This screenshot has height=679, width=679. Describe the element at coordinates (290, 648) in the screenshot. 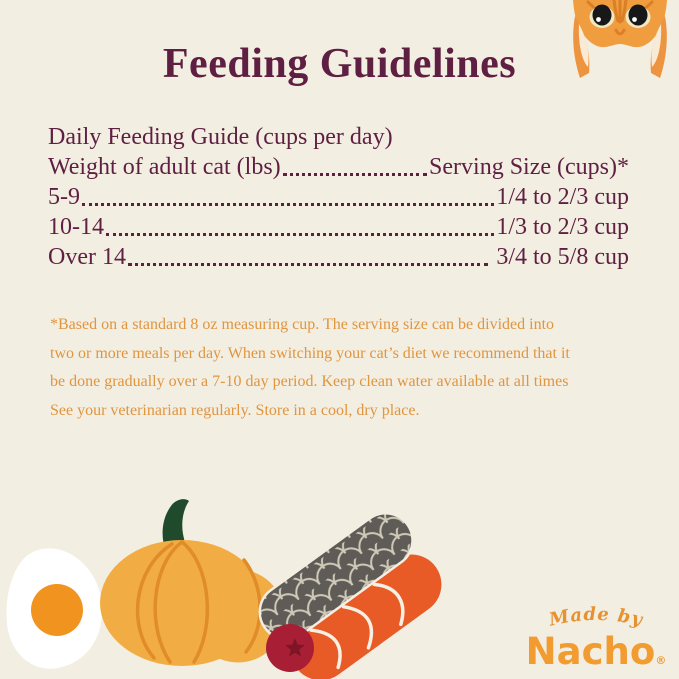

I see `cranberry-icon` at that location.